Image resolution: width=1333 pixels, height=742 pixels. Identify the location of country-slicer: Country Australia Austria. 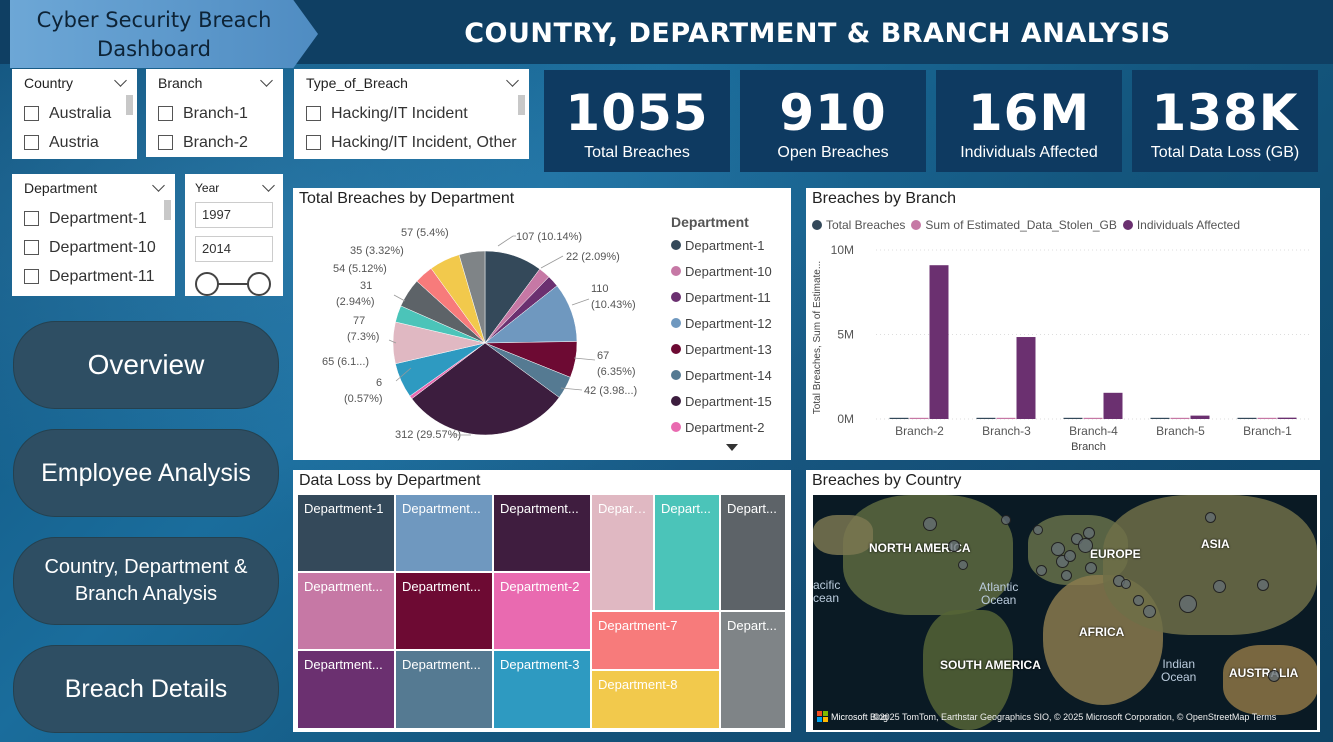
(74, 114).